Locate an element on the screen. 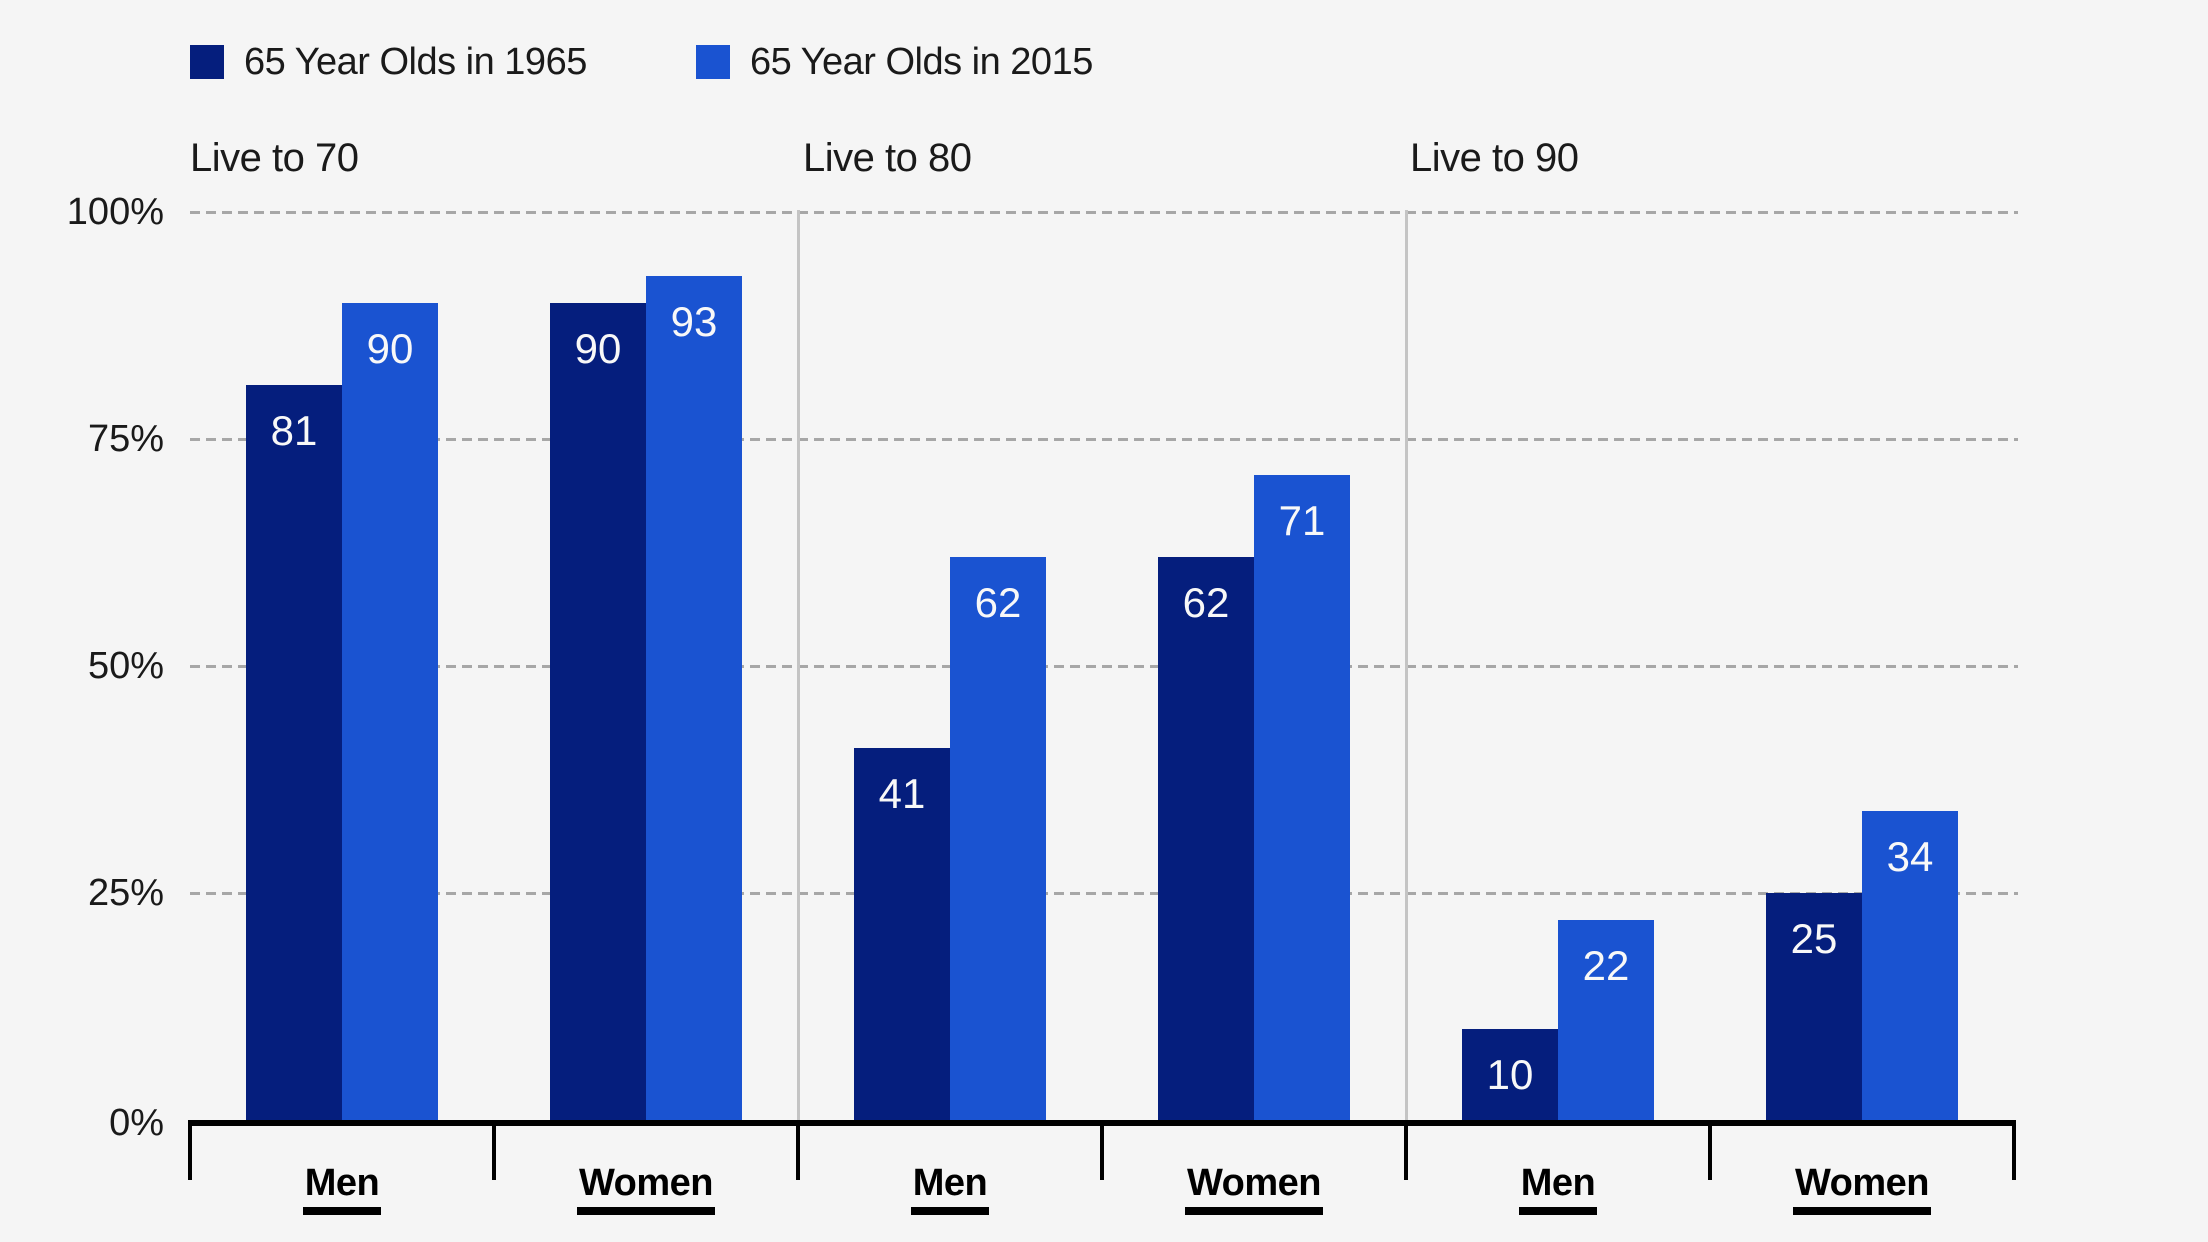  bar-value-label: 34 is located at coordinates (1910, 856).